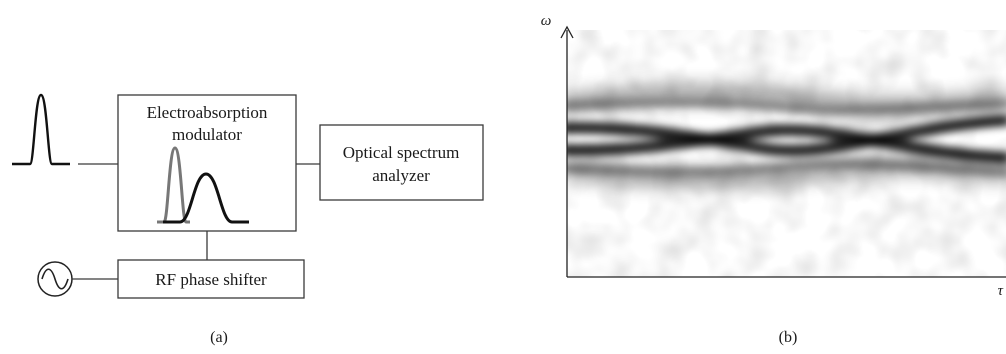 The image size is (1006, 354). I want to click on analyzer-label-line1: Optical spectrum, so click(401, 152).